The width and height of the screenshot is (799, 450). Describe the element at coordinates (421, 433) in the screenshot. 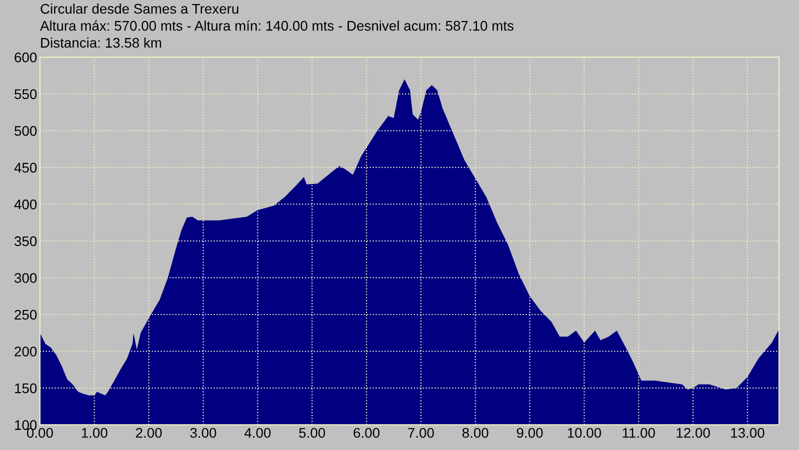

I see `x-tick-label: 7.00` at that location.